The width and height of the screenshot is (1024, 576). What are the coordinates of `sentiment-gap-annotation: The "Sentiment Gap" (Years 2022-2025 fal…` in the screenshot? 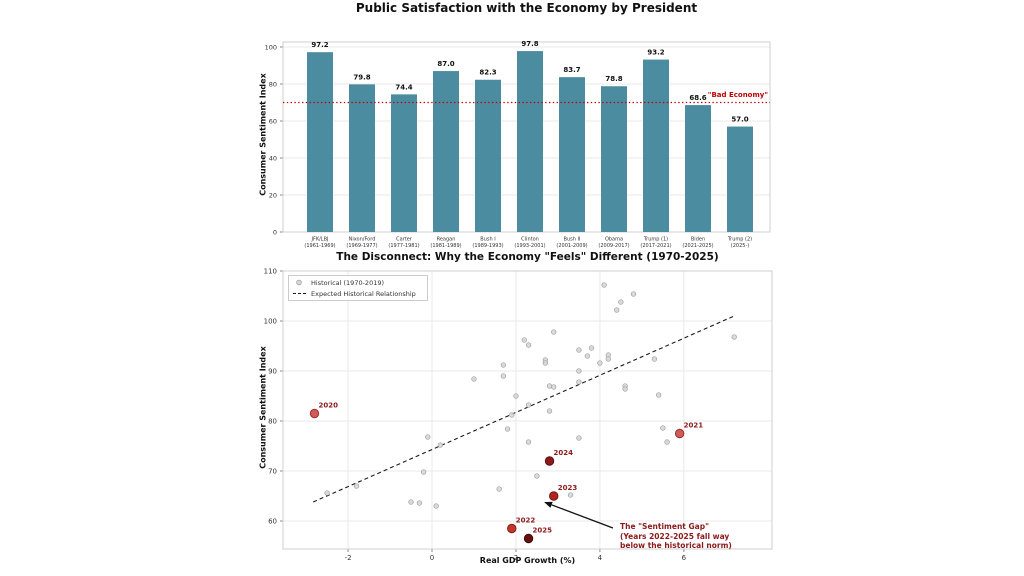 It's located at (676, 536).